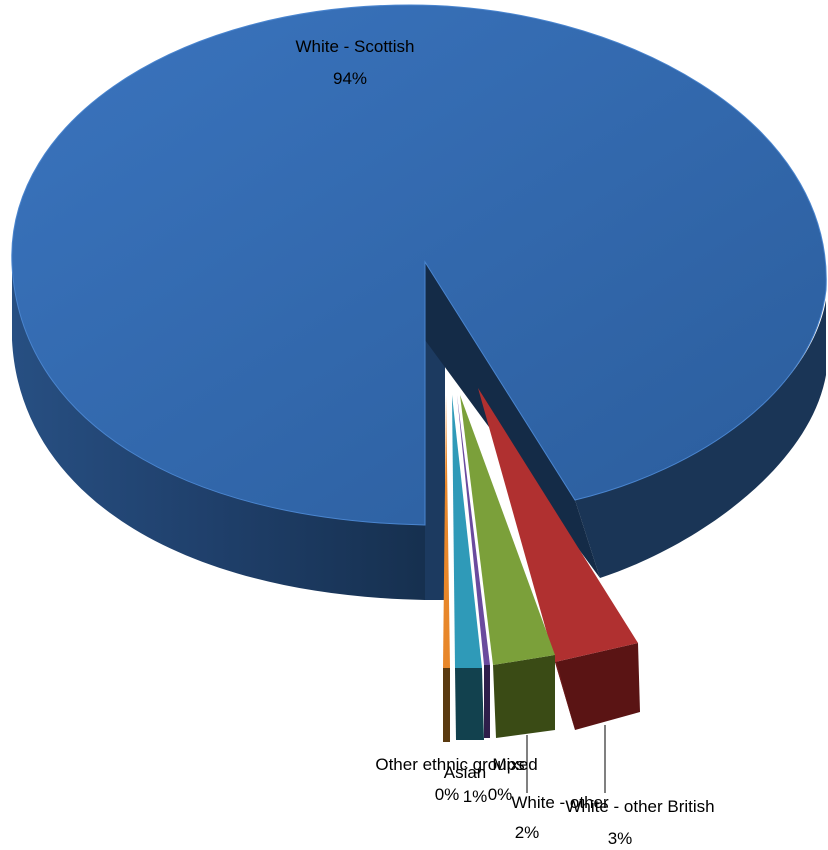 The image size is (828, 850). What do you see at coordinates (558, 525) in the screenshot?
I see `slice-white-other-british-top` at bounding box center [558, 525].